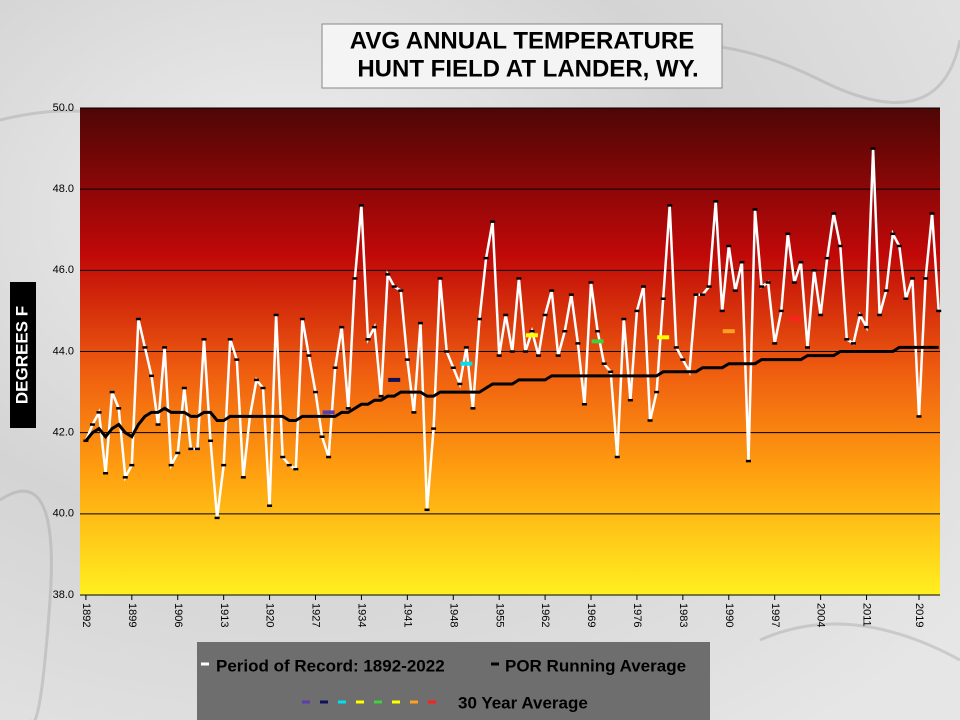 The width and height of the screenshot is (960, 720). I want to click on x-tick-label: 2019, so click(919, 615).